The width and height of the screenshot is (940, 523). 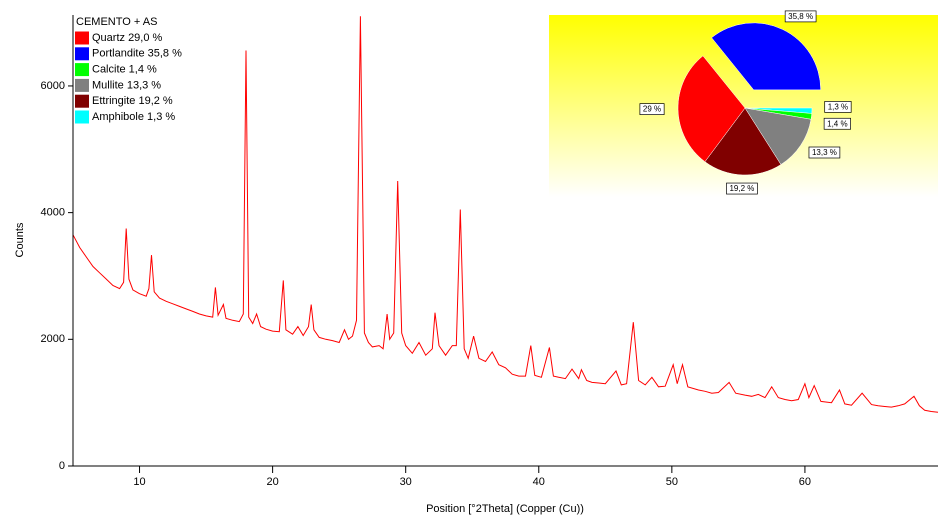 What do you see at coordinates (133, 117) in the screenshot?
I see `legend-label: Amphibole 1,3 %` at bounding box center [133, 117].